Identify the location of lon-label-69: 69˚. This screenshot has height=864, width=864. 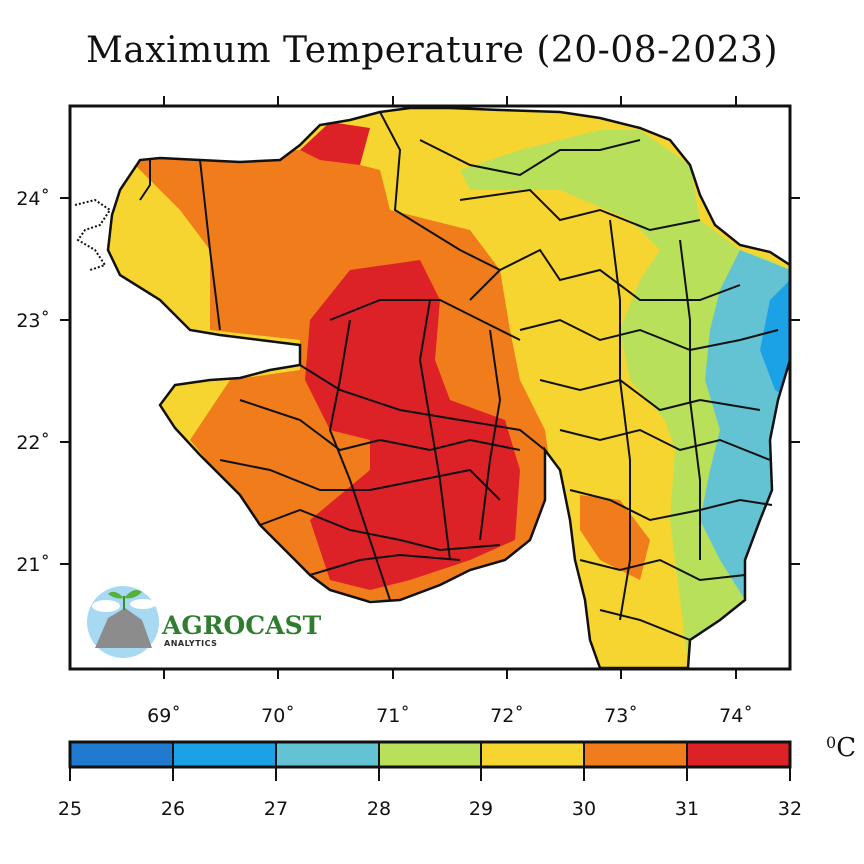
(164, 716).